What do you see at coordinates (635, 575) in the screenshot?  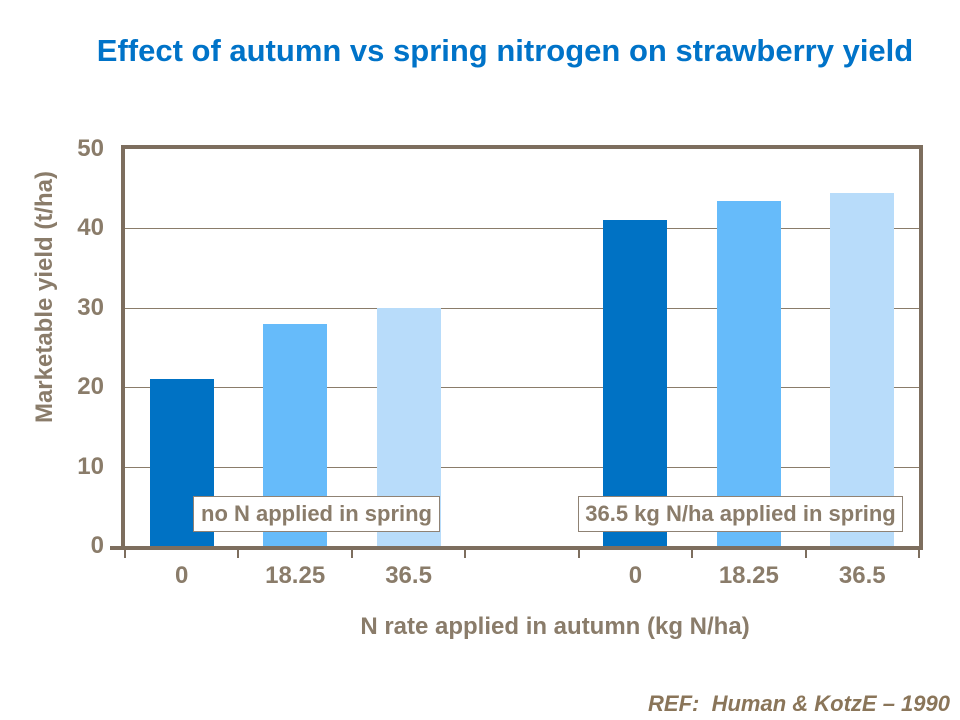 I see `x-tick-label-4: 0` at bounding box center [635, 575].